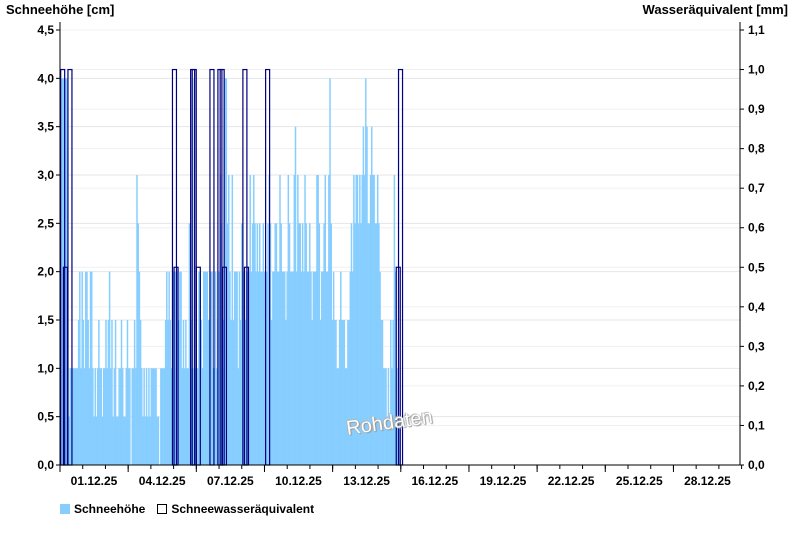 The image size is (800, 550). What do you see at coordinates (756, 386) in the screenshot?
I see `right-tick-label-2: 0,2` at bounding box center [756, 386].